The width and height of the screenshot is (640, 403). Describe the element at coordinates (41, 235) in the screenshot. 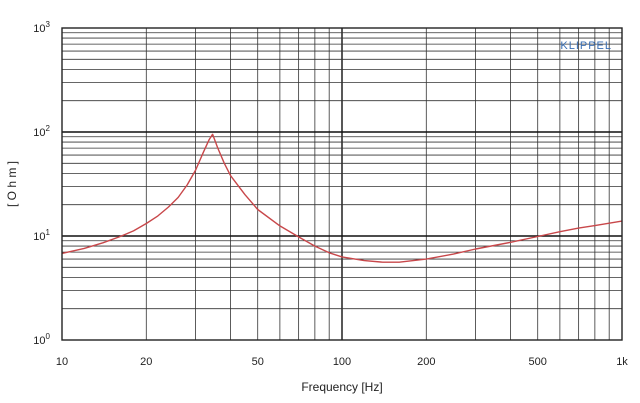

I see `y-tick-label: 10¹` at that location.